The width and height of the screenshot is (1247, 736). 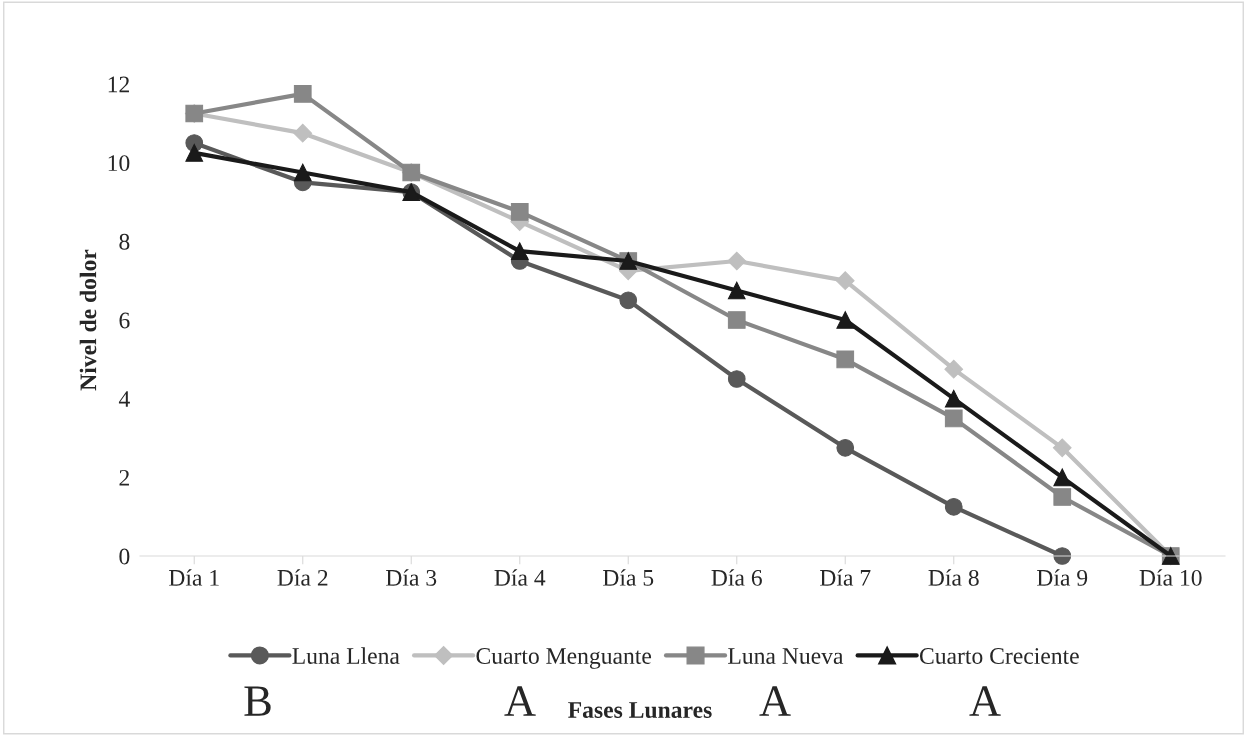 What do you see at coordinates (1170, 577) in the screenshot?
I see `x-tick-label: Día 10` at bounding box center [1170, 577].